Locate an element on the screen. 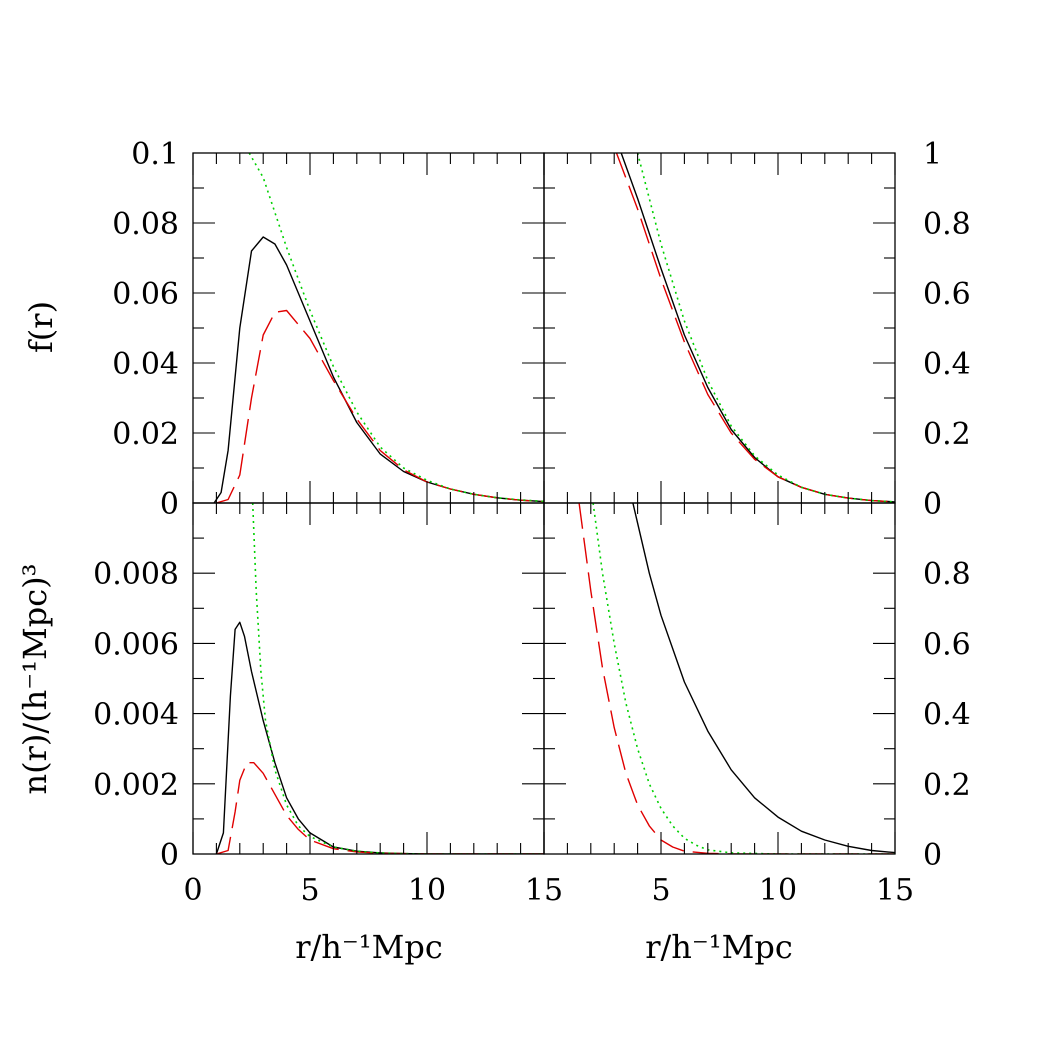 The width and height of the screenshot is (1046, 1046). y-tick-label-bottom-left: 0.006 is located at coordinates (136, 644).